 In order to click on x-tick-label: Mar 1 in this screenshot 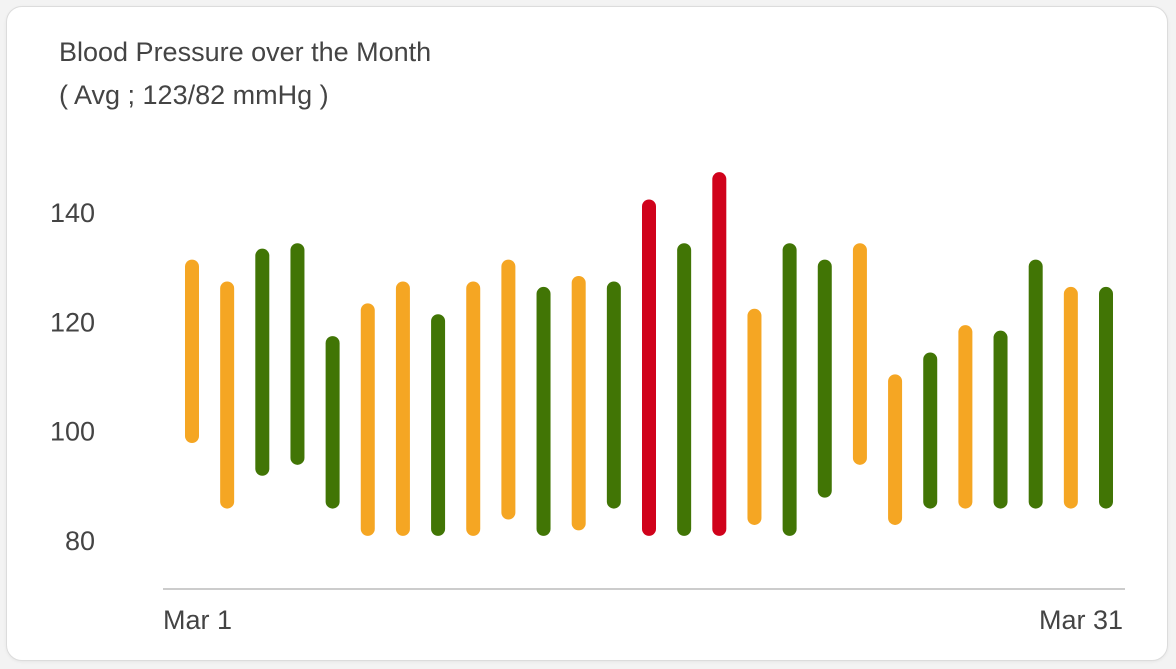, I will do `click(197, 620)`.